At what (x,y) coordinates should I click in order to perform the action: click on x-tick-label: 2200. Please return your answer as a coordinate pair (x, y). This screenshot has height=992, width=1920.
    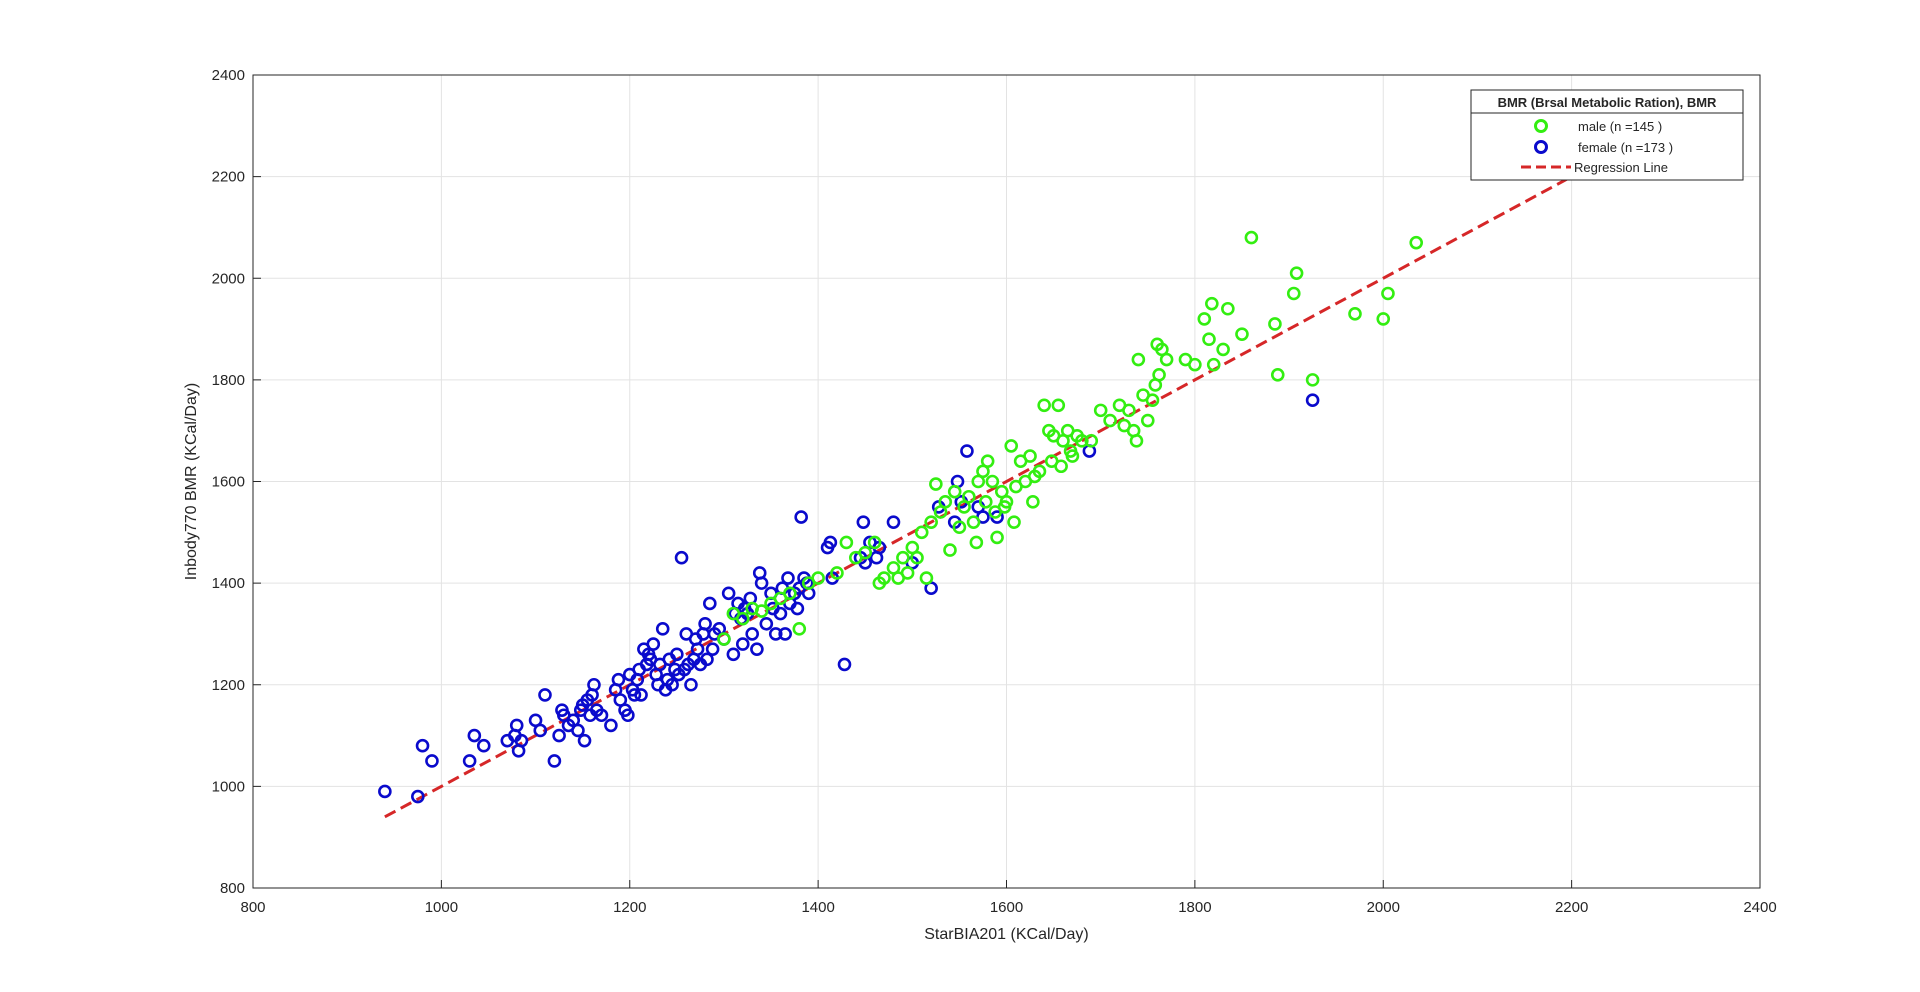
    Looking at the image, I should click on (1571, 907).